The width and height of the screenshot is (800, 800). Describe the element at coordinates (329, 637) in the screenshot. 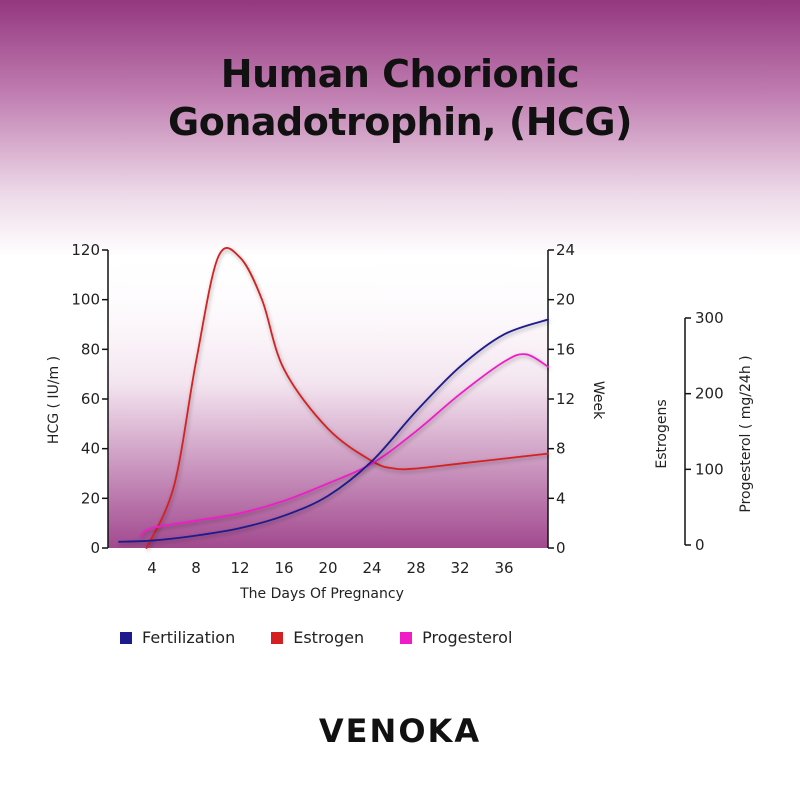

I see `legend-label-estrogen: Estrogen` at that location.